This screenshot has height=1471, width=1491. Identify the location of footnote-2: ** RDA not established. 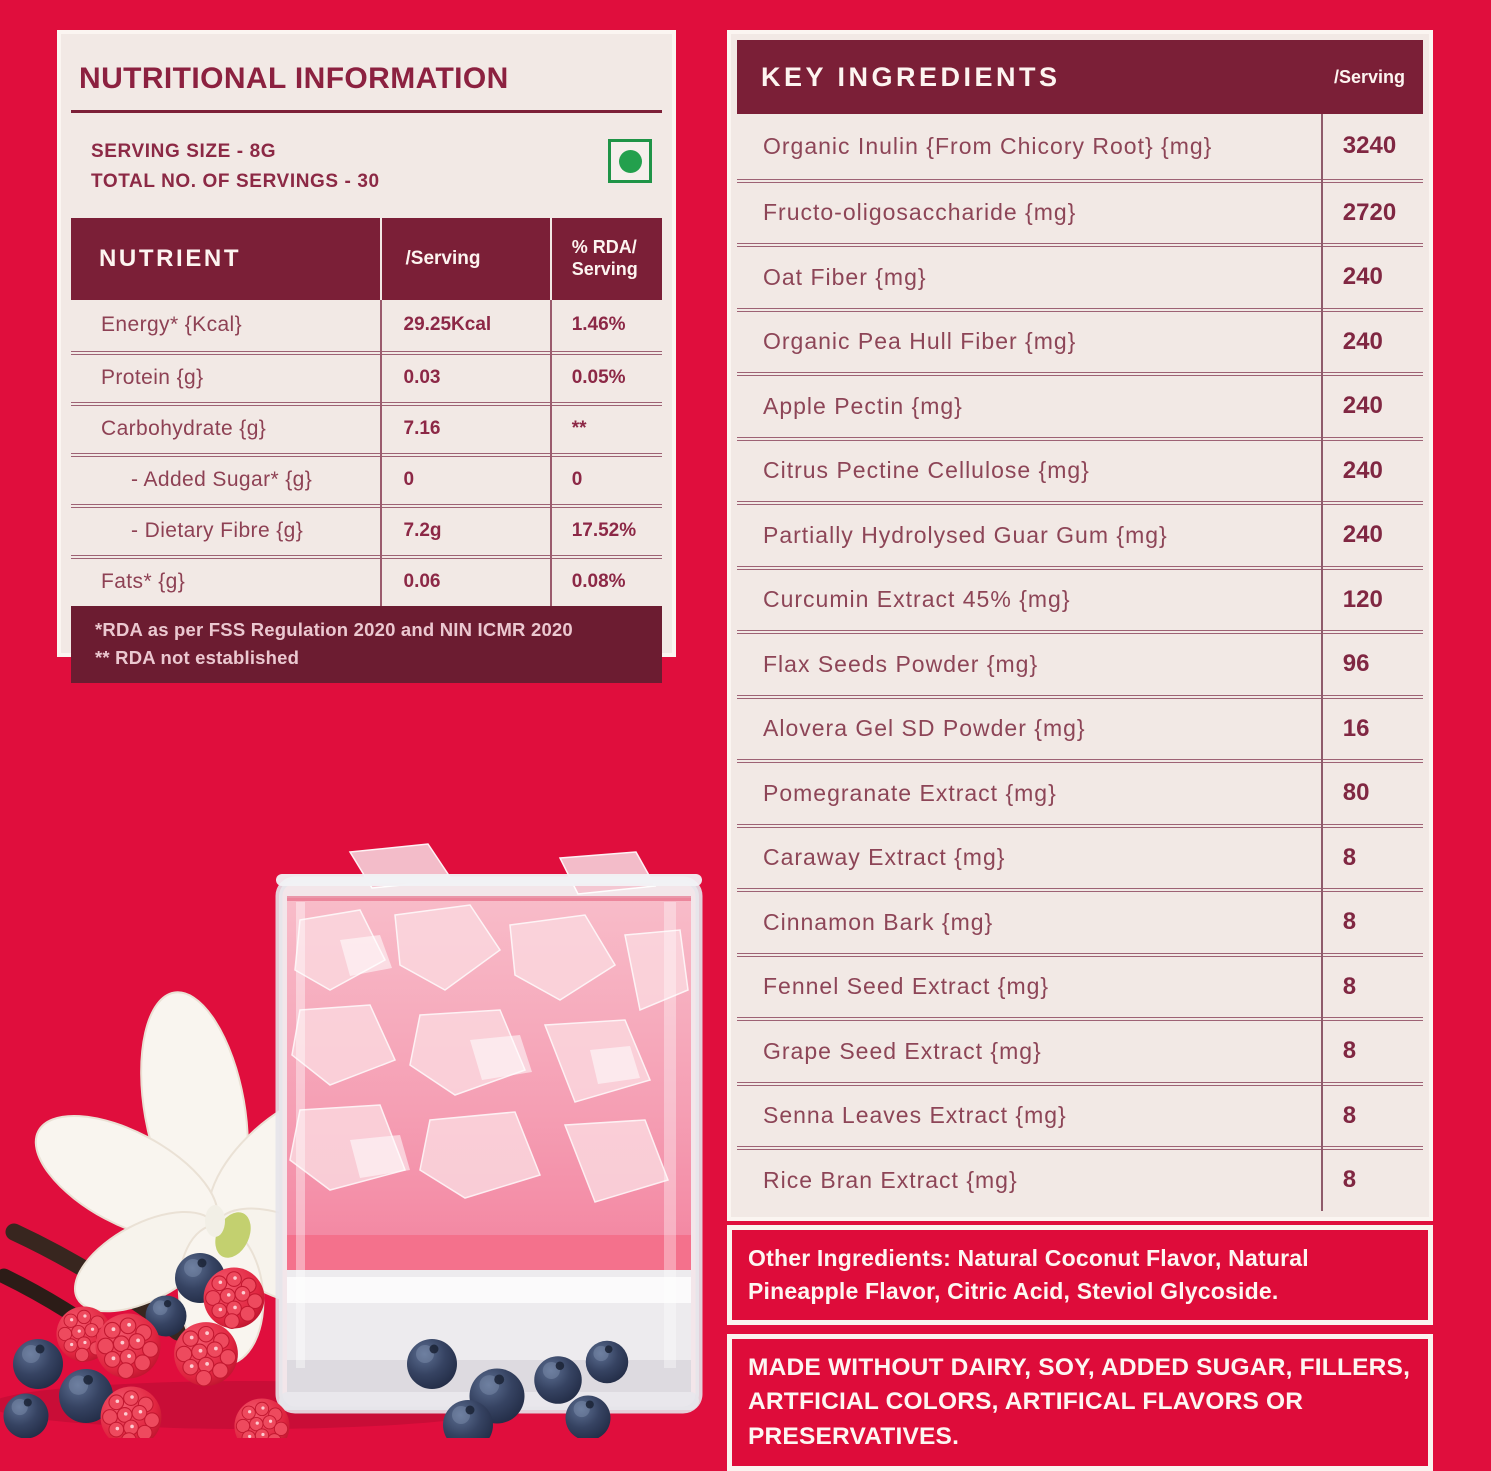
(197, 657).